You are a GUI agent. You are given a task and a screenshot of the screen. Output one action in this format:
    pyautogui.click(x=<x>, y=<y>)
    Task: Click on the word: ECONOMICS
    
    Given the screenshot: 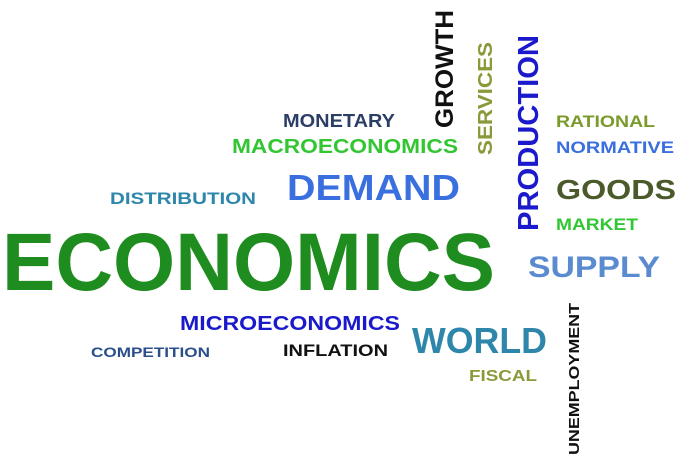 What is the action you would take?
    pyautogui.click(x=248, y=262)
    